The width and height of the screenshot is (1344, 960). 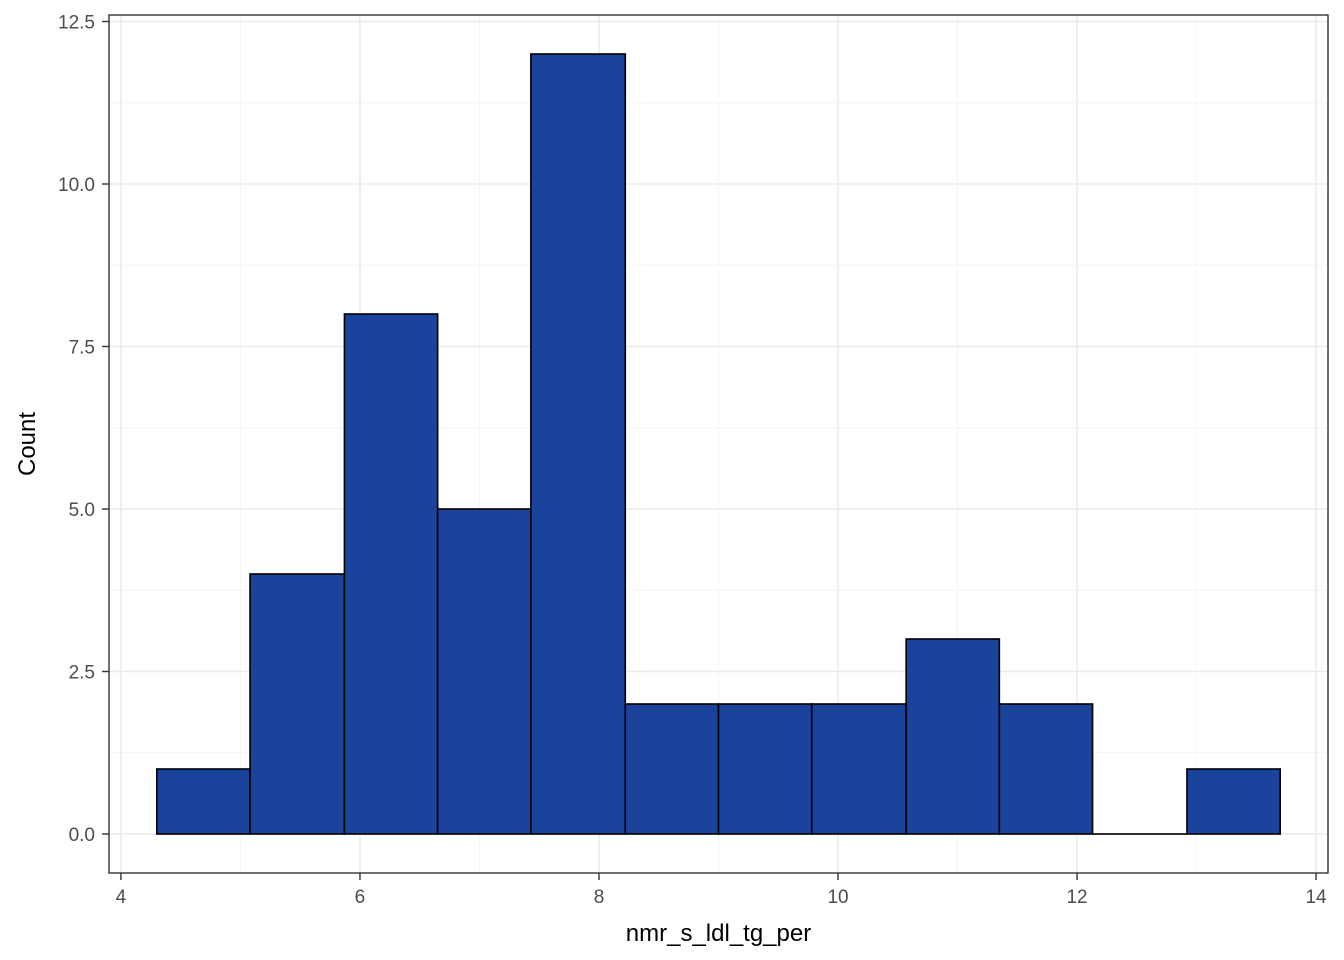 What do you see at coordinates (82, 835) in the screenshot?
I see `y-tick-label: 0.0` at bounding box center [82, 835].